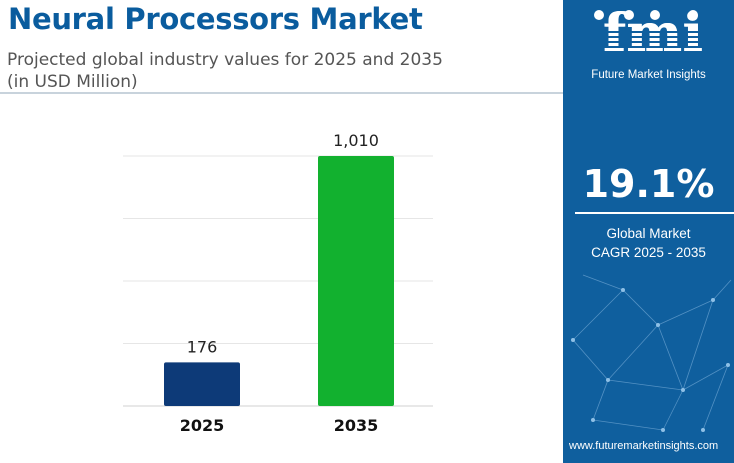 The height and width of the screenshot is (463, 734). What do you see at coordinates (648, 75) in the screenshot?
I see `brand-name: Future Market Insights` at bounding box center [648, 75].